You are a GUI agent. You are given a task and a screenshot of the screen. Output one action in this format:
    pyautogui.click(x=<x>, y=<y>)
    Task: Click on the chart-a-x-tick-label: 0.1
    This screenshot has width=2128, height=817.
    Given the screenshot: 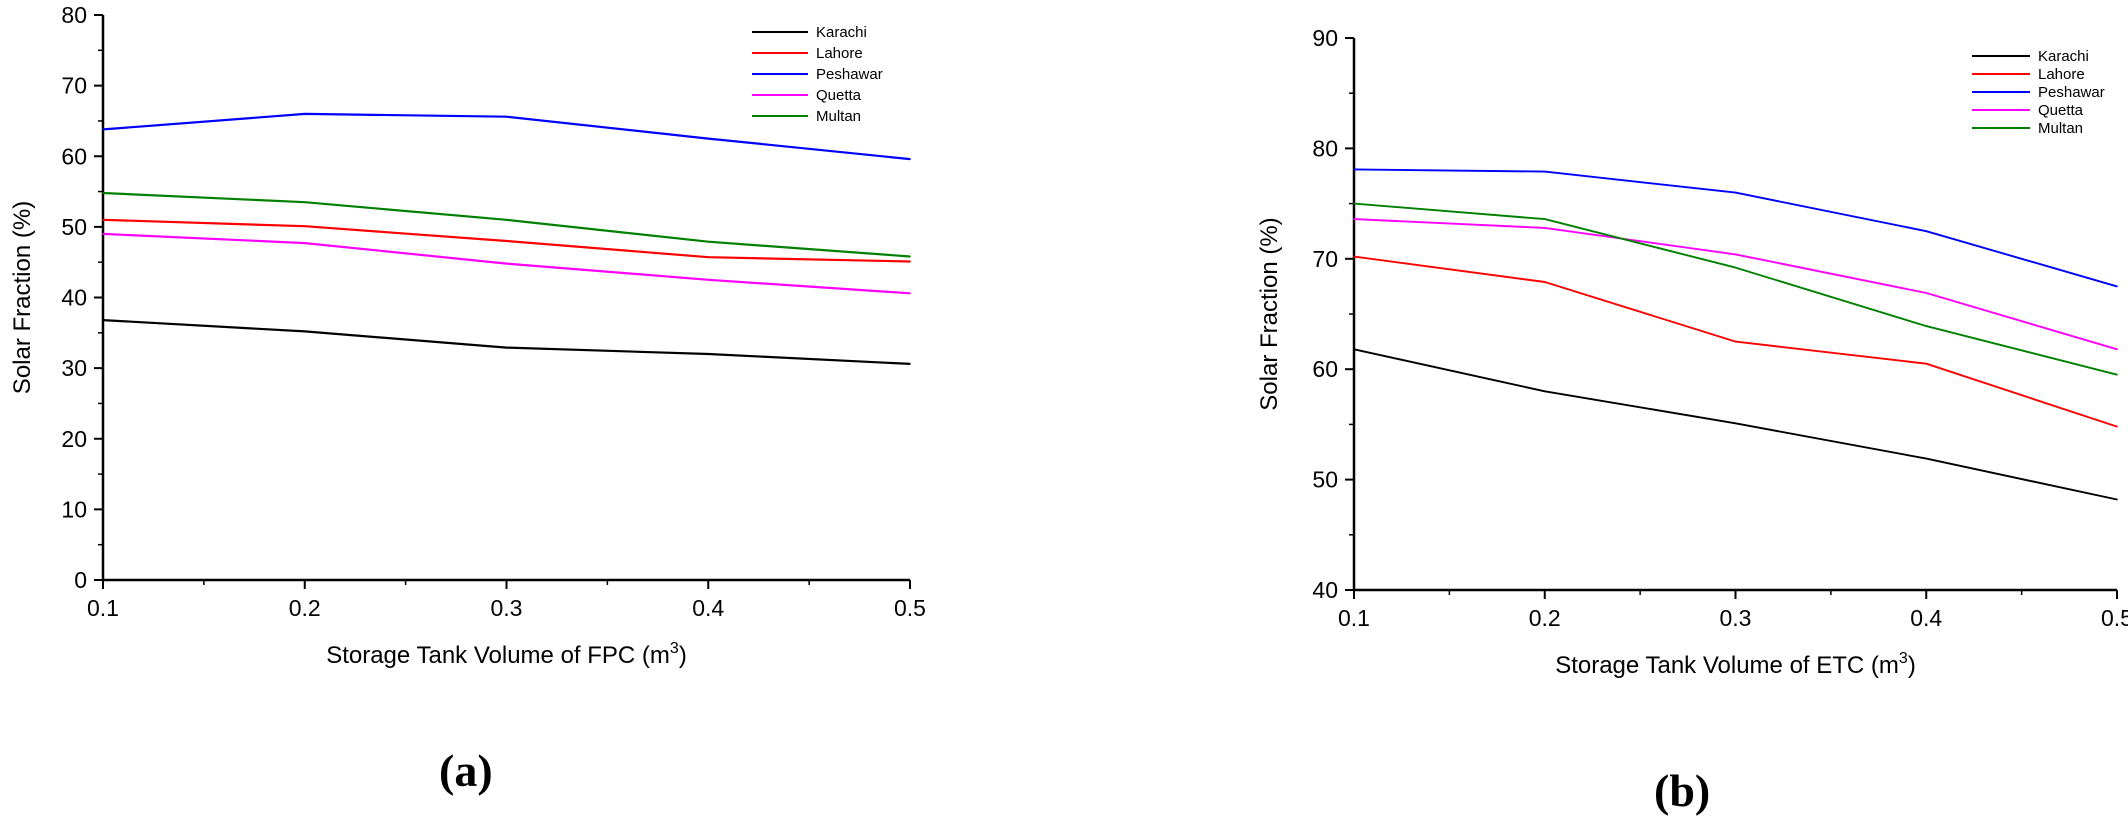 What is the action you would take?
    pyautogui.click(x=103, y=608)
    